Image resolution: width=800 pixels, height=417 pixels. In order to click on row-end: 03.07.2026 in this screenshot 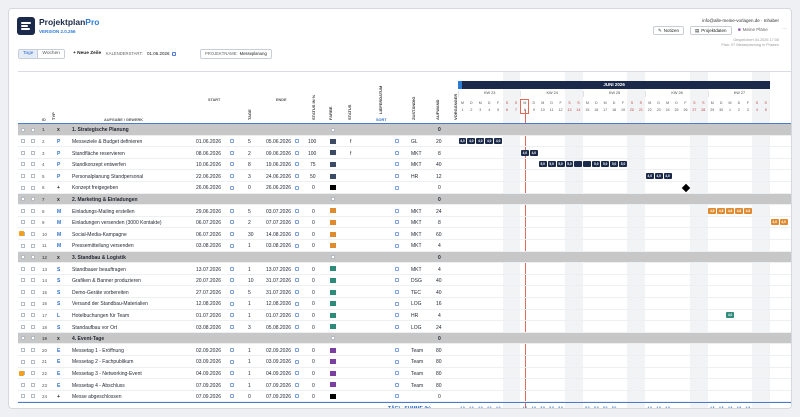, I will do `click(279, 211)`.